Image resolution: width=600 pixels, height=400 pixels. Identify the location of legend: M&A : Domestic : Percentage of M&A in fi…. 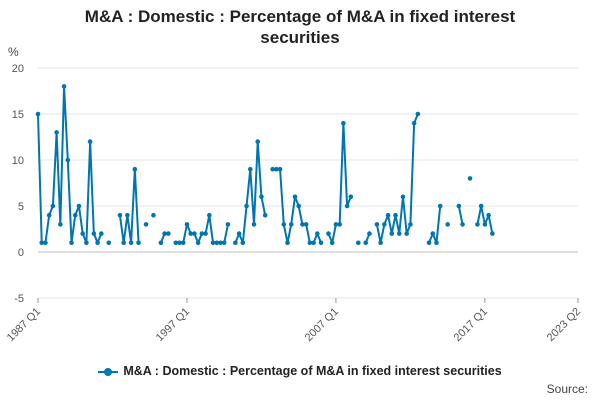
(300, 371).